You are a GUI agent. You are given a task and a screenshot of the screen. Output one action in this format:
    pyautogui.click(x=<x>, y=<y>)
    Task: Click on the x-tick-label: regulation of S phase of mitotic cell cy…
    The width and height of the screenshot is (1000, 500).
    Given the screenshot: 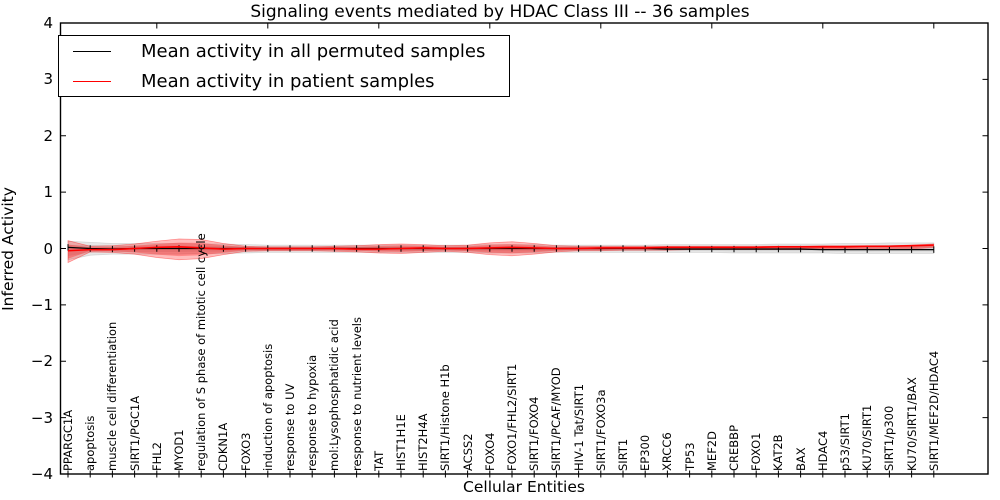 What is the action you would take?
    pyautogui.click(x=201, y=352)
    